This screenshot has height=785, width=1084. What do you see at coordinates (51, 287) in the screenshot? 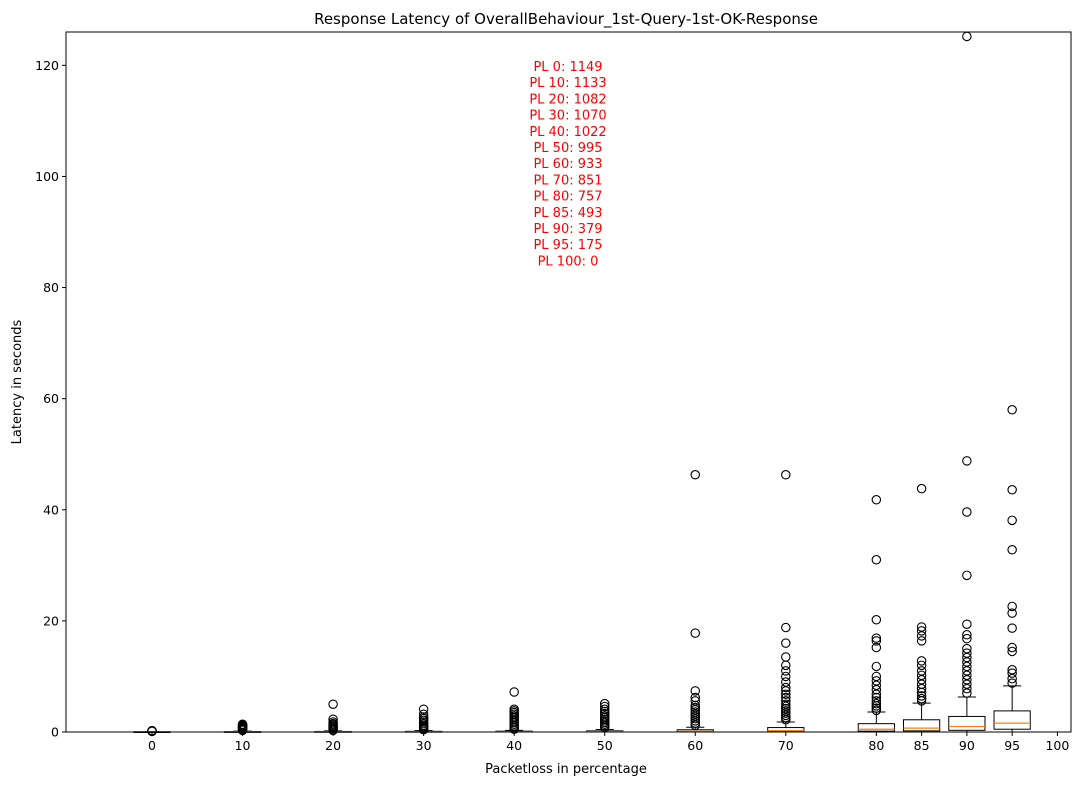
I see `y-tick-label: 80` at bounding box center [51, 287].